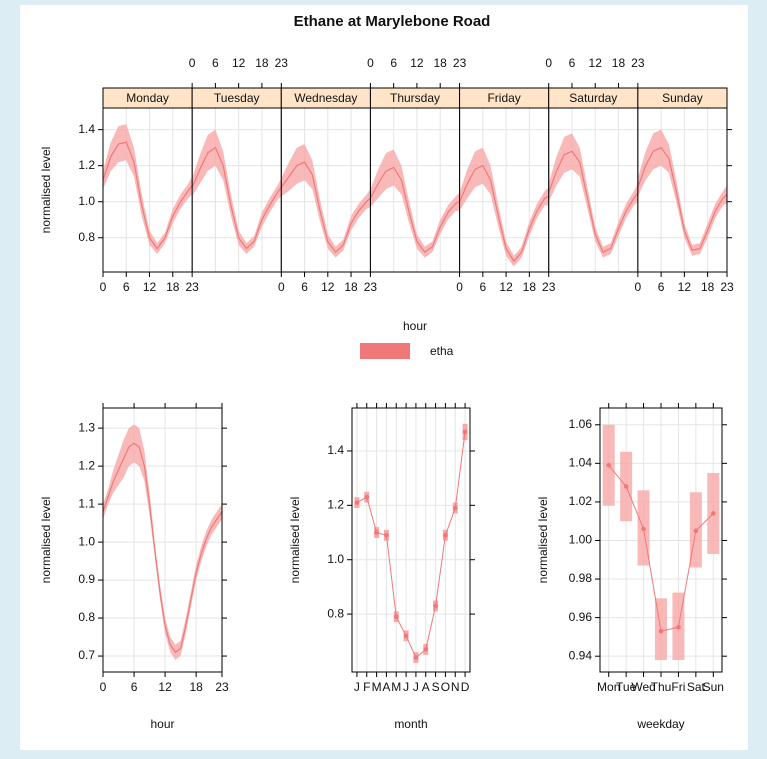  What do you see at coordinates (661, 687) in the screenshot?
I see `x-tick-label: Thu` at bounding box center [661, 687].